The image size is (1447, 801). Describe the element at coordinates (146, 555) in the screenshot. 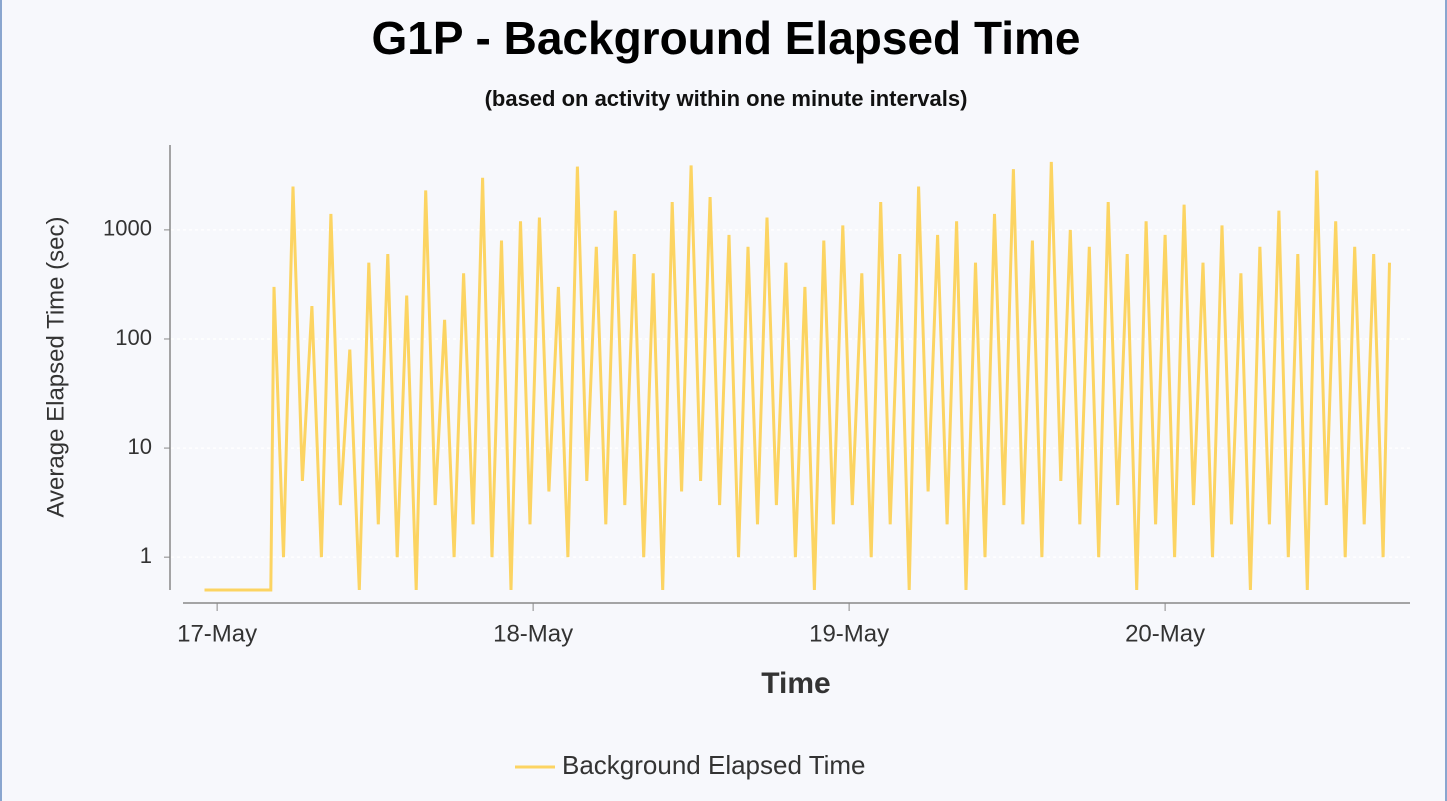

I see `y-tick-label: 1` at that location.